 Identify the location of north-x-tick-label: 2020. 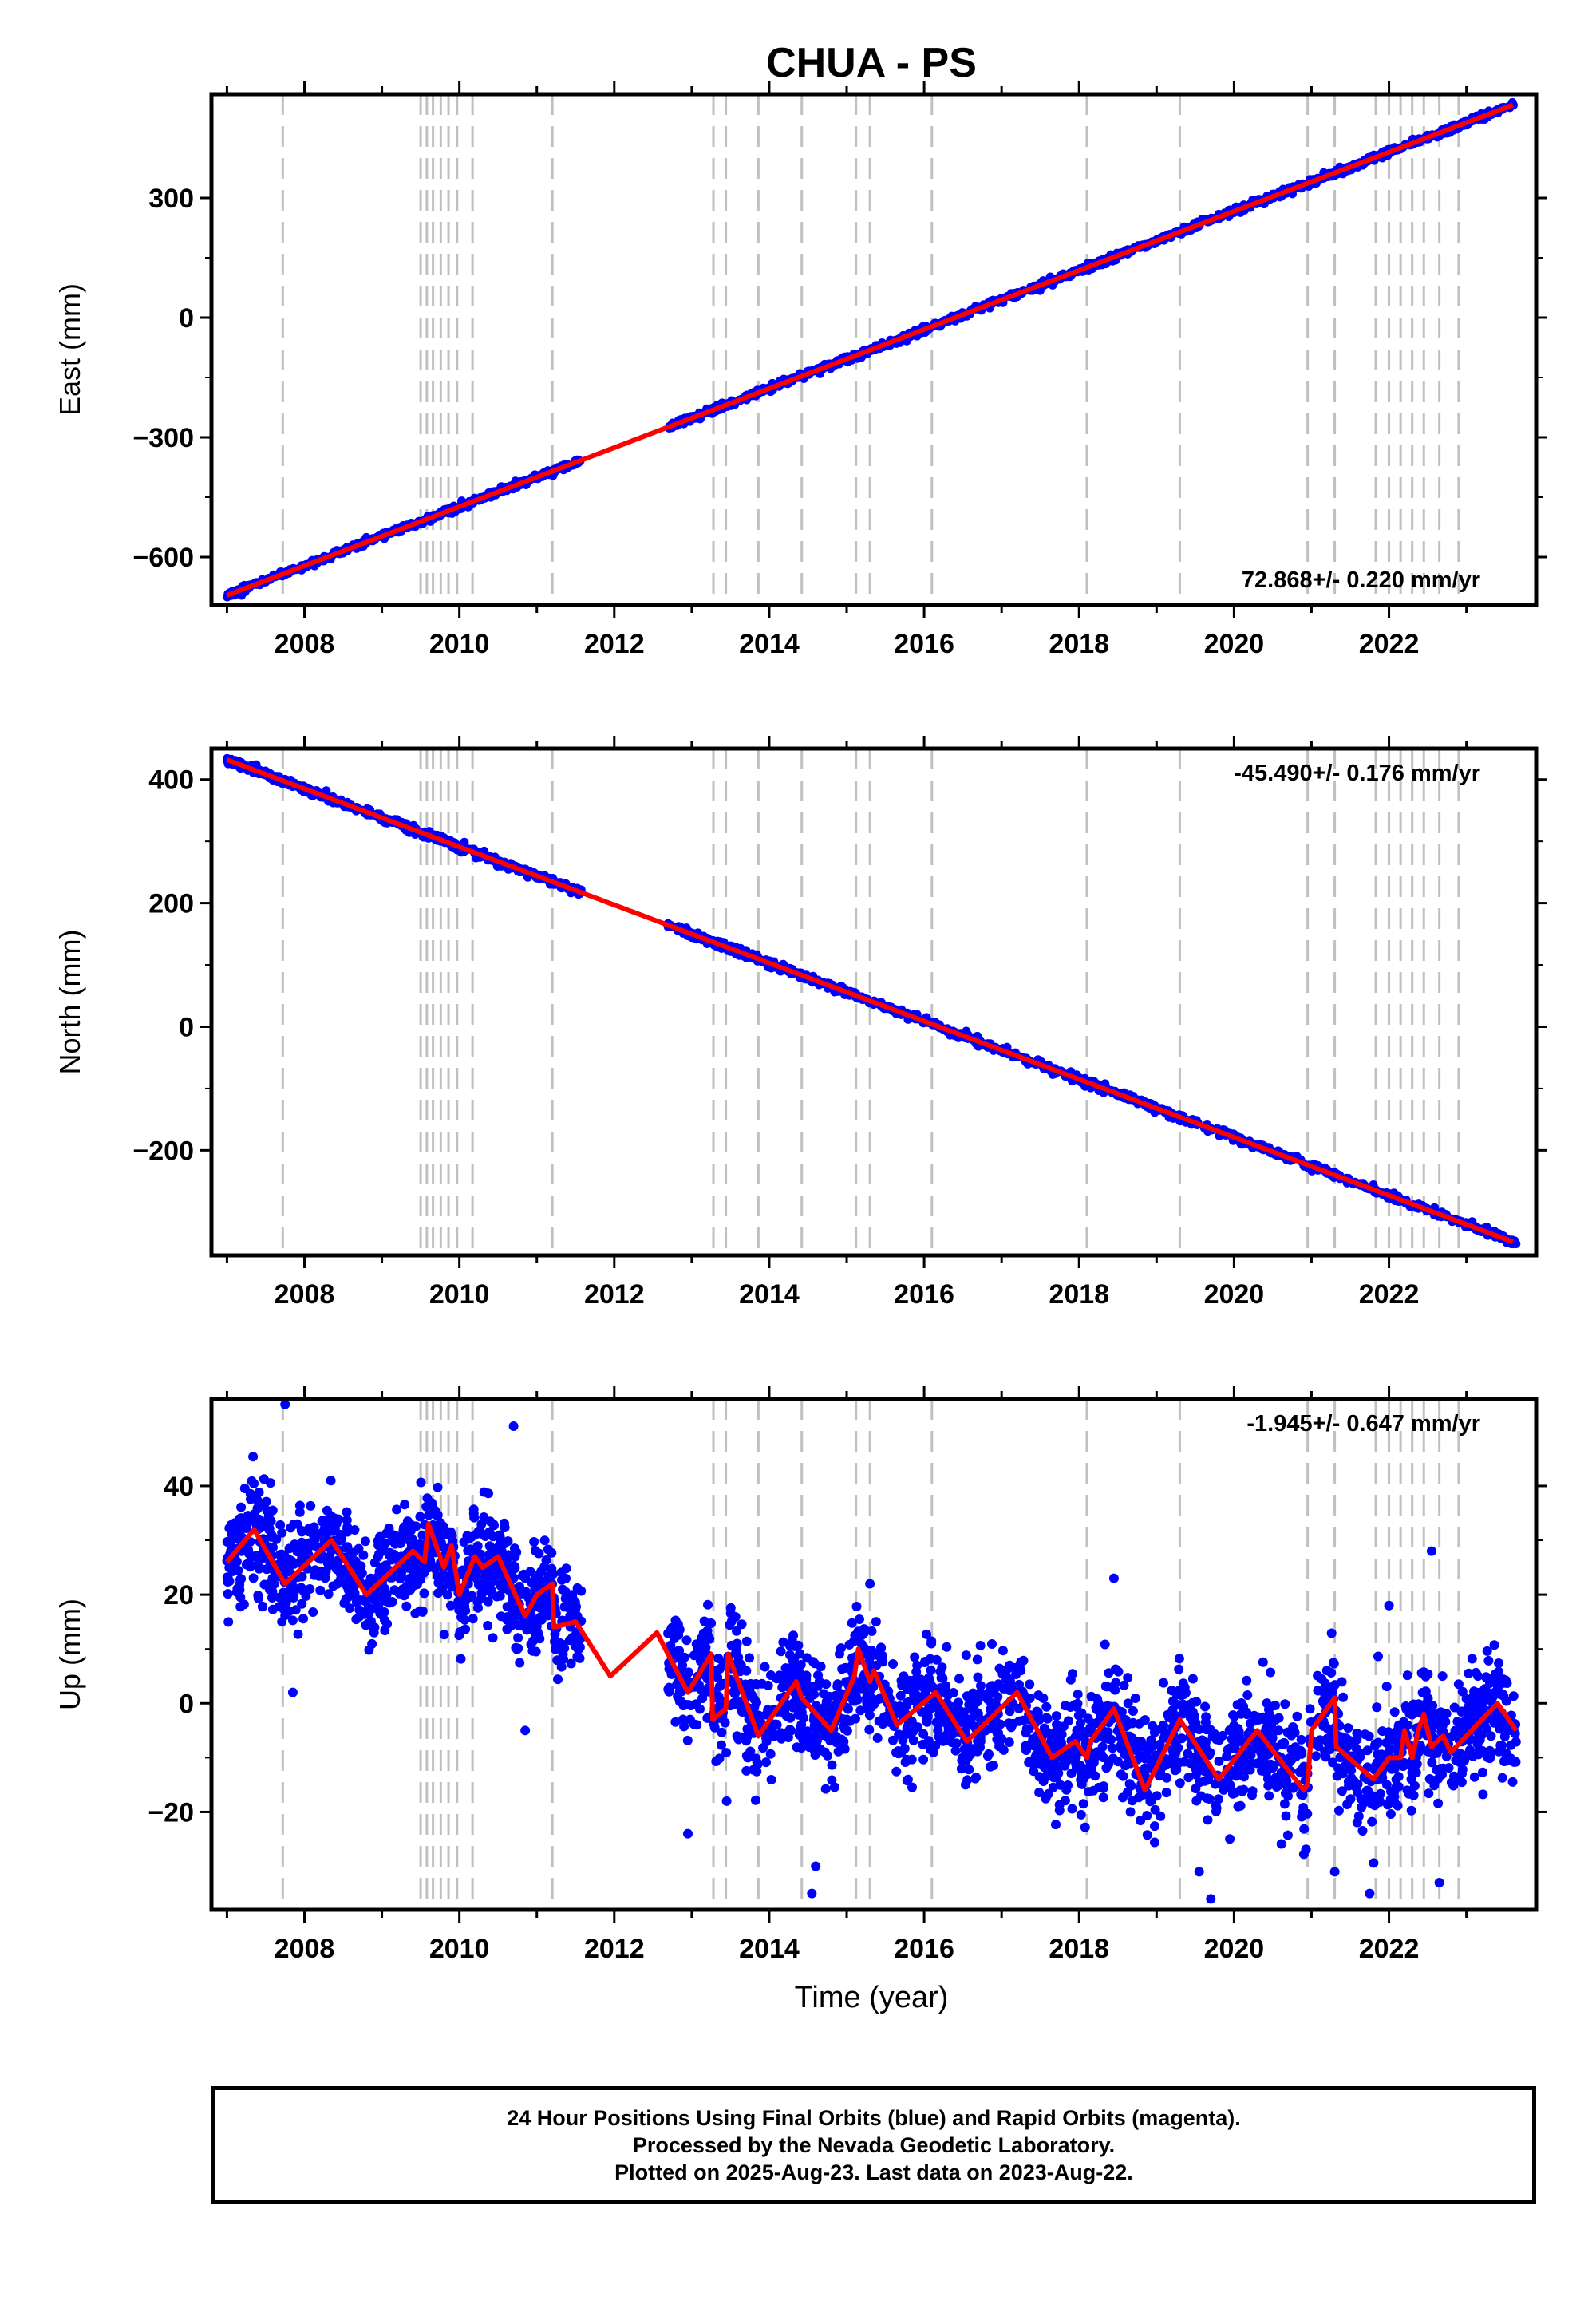
(1234, 1294).